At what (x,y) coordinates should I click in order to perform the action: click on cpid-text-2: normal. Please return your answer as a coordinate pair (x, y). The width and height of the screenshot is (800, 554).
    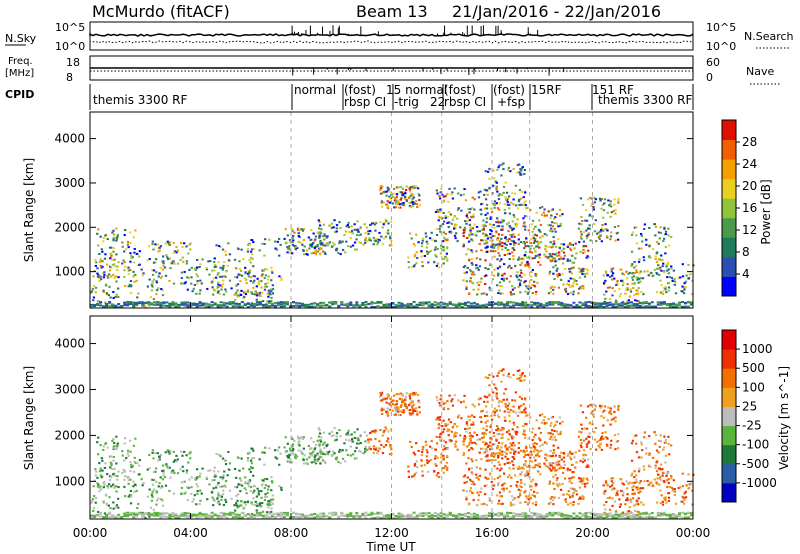
    Looking at the image, I should click on (315, 90).